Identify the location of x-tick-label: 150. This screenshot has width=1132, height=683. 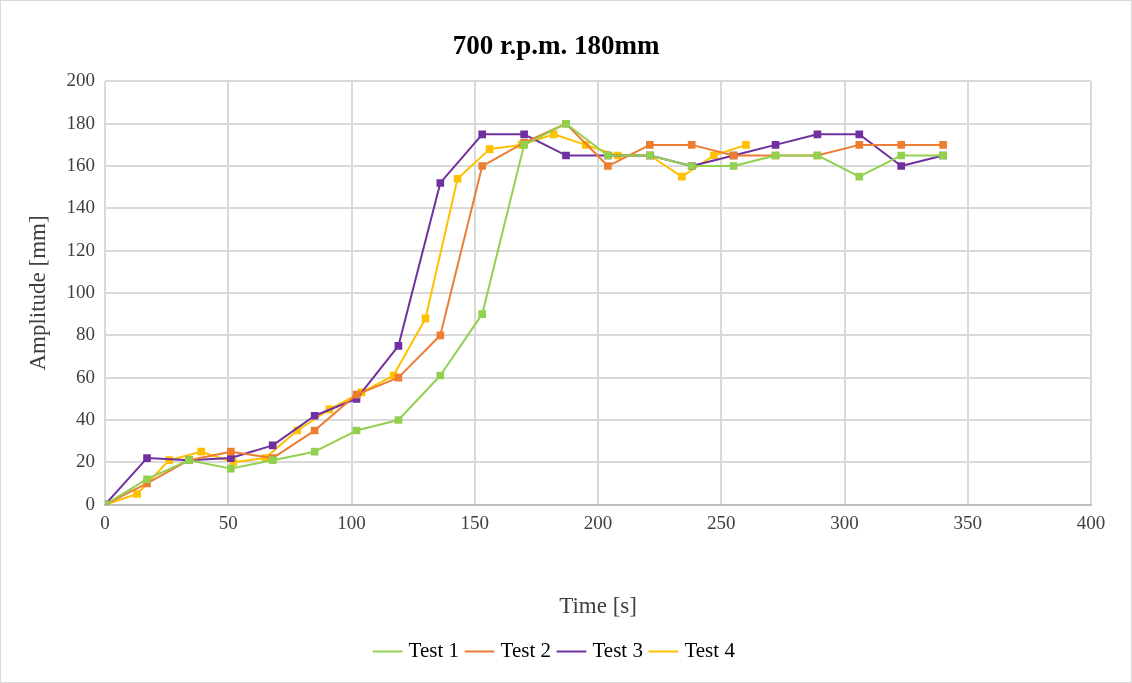
(475, 522).